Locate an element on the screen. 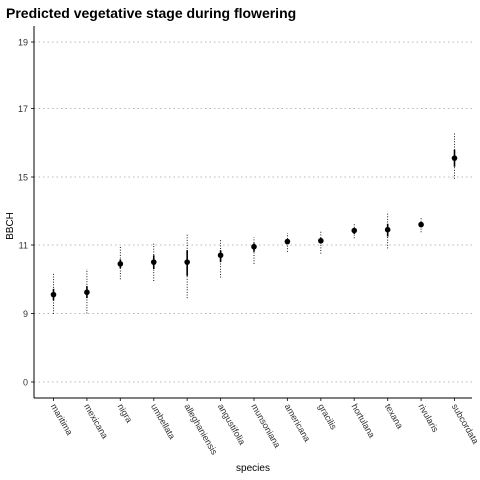 The width and height of the screenshot is (480, 480). x-tick-label: gracilis is located at coordinates (327, 417).